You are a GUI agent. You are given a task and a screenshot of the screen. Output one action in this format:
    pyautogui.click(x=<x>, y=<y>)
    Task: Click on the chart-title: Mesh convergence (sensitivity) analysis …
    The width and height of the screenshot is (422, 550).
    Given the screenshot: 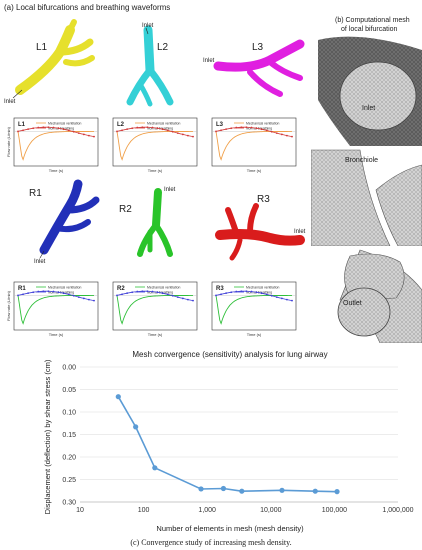 What is the action you would take?
    pyautogui.click(x=229, y=354)
    